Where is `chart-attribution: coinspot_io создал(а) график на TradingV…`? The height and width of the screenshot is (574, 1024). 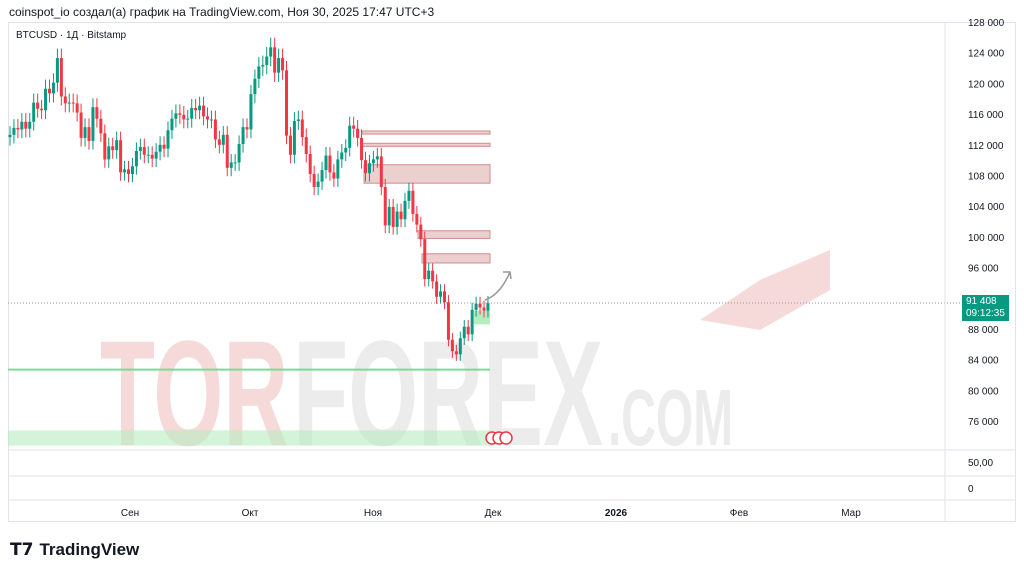 chart-attribution: coinspot_io создал(а) график на TradingV… is located at coordinates (222, 12).